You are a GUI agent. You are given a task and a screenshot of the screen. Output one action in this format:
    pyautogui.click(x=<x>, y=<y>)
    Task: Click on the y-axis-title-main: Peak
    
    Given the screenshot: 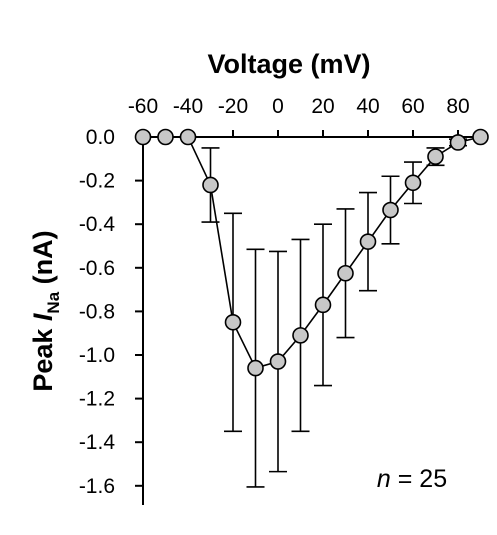 What is the action you would take?
    pyautogui.click(x=43, y=356)
    